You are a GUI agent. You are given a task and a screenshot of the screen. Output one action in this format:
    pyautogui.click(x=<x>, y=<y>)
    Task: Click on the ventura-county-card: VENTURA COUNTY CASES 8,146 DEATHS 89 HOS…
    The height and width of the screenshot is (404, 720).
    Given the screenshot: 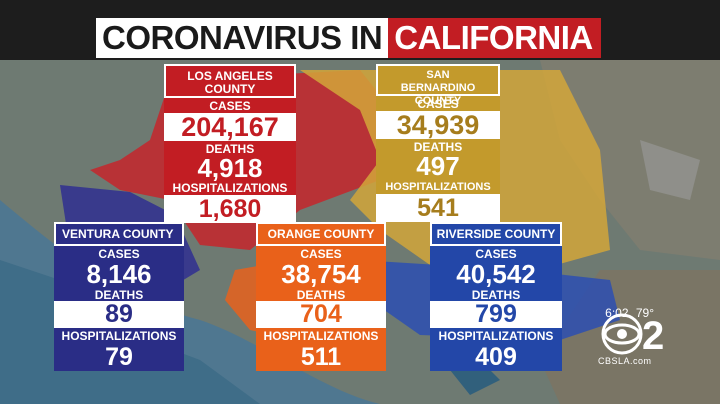 What is the action you would take?
    pyautogui.click(x=119, y=296)
    